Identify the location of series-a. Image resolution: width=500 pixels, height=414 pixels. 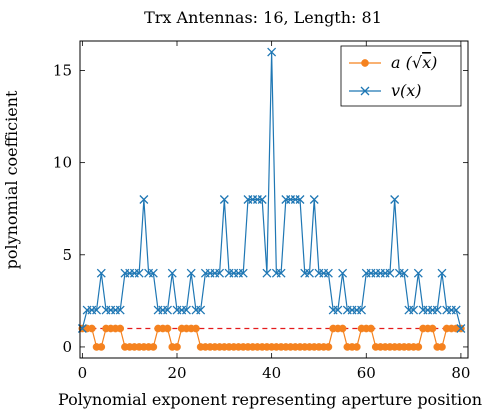
(271, 337).